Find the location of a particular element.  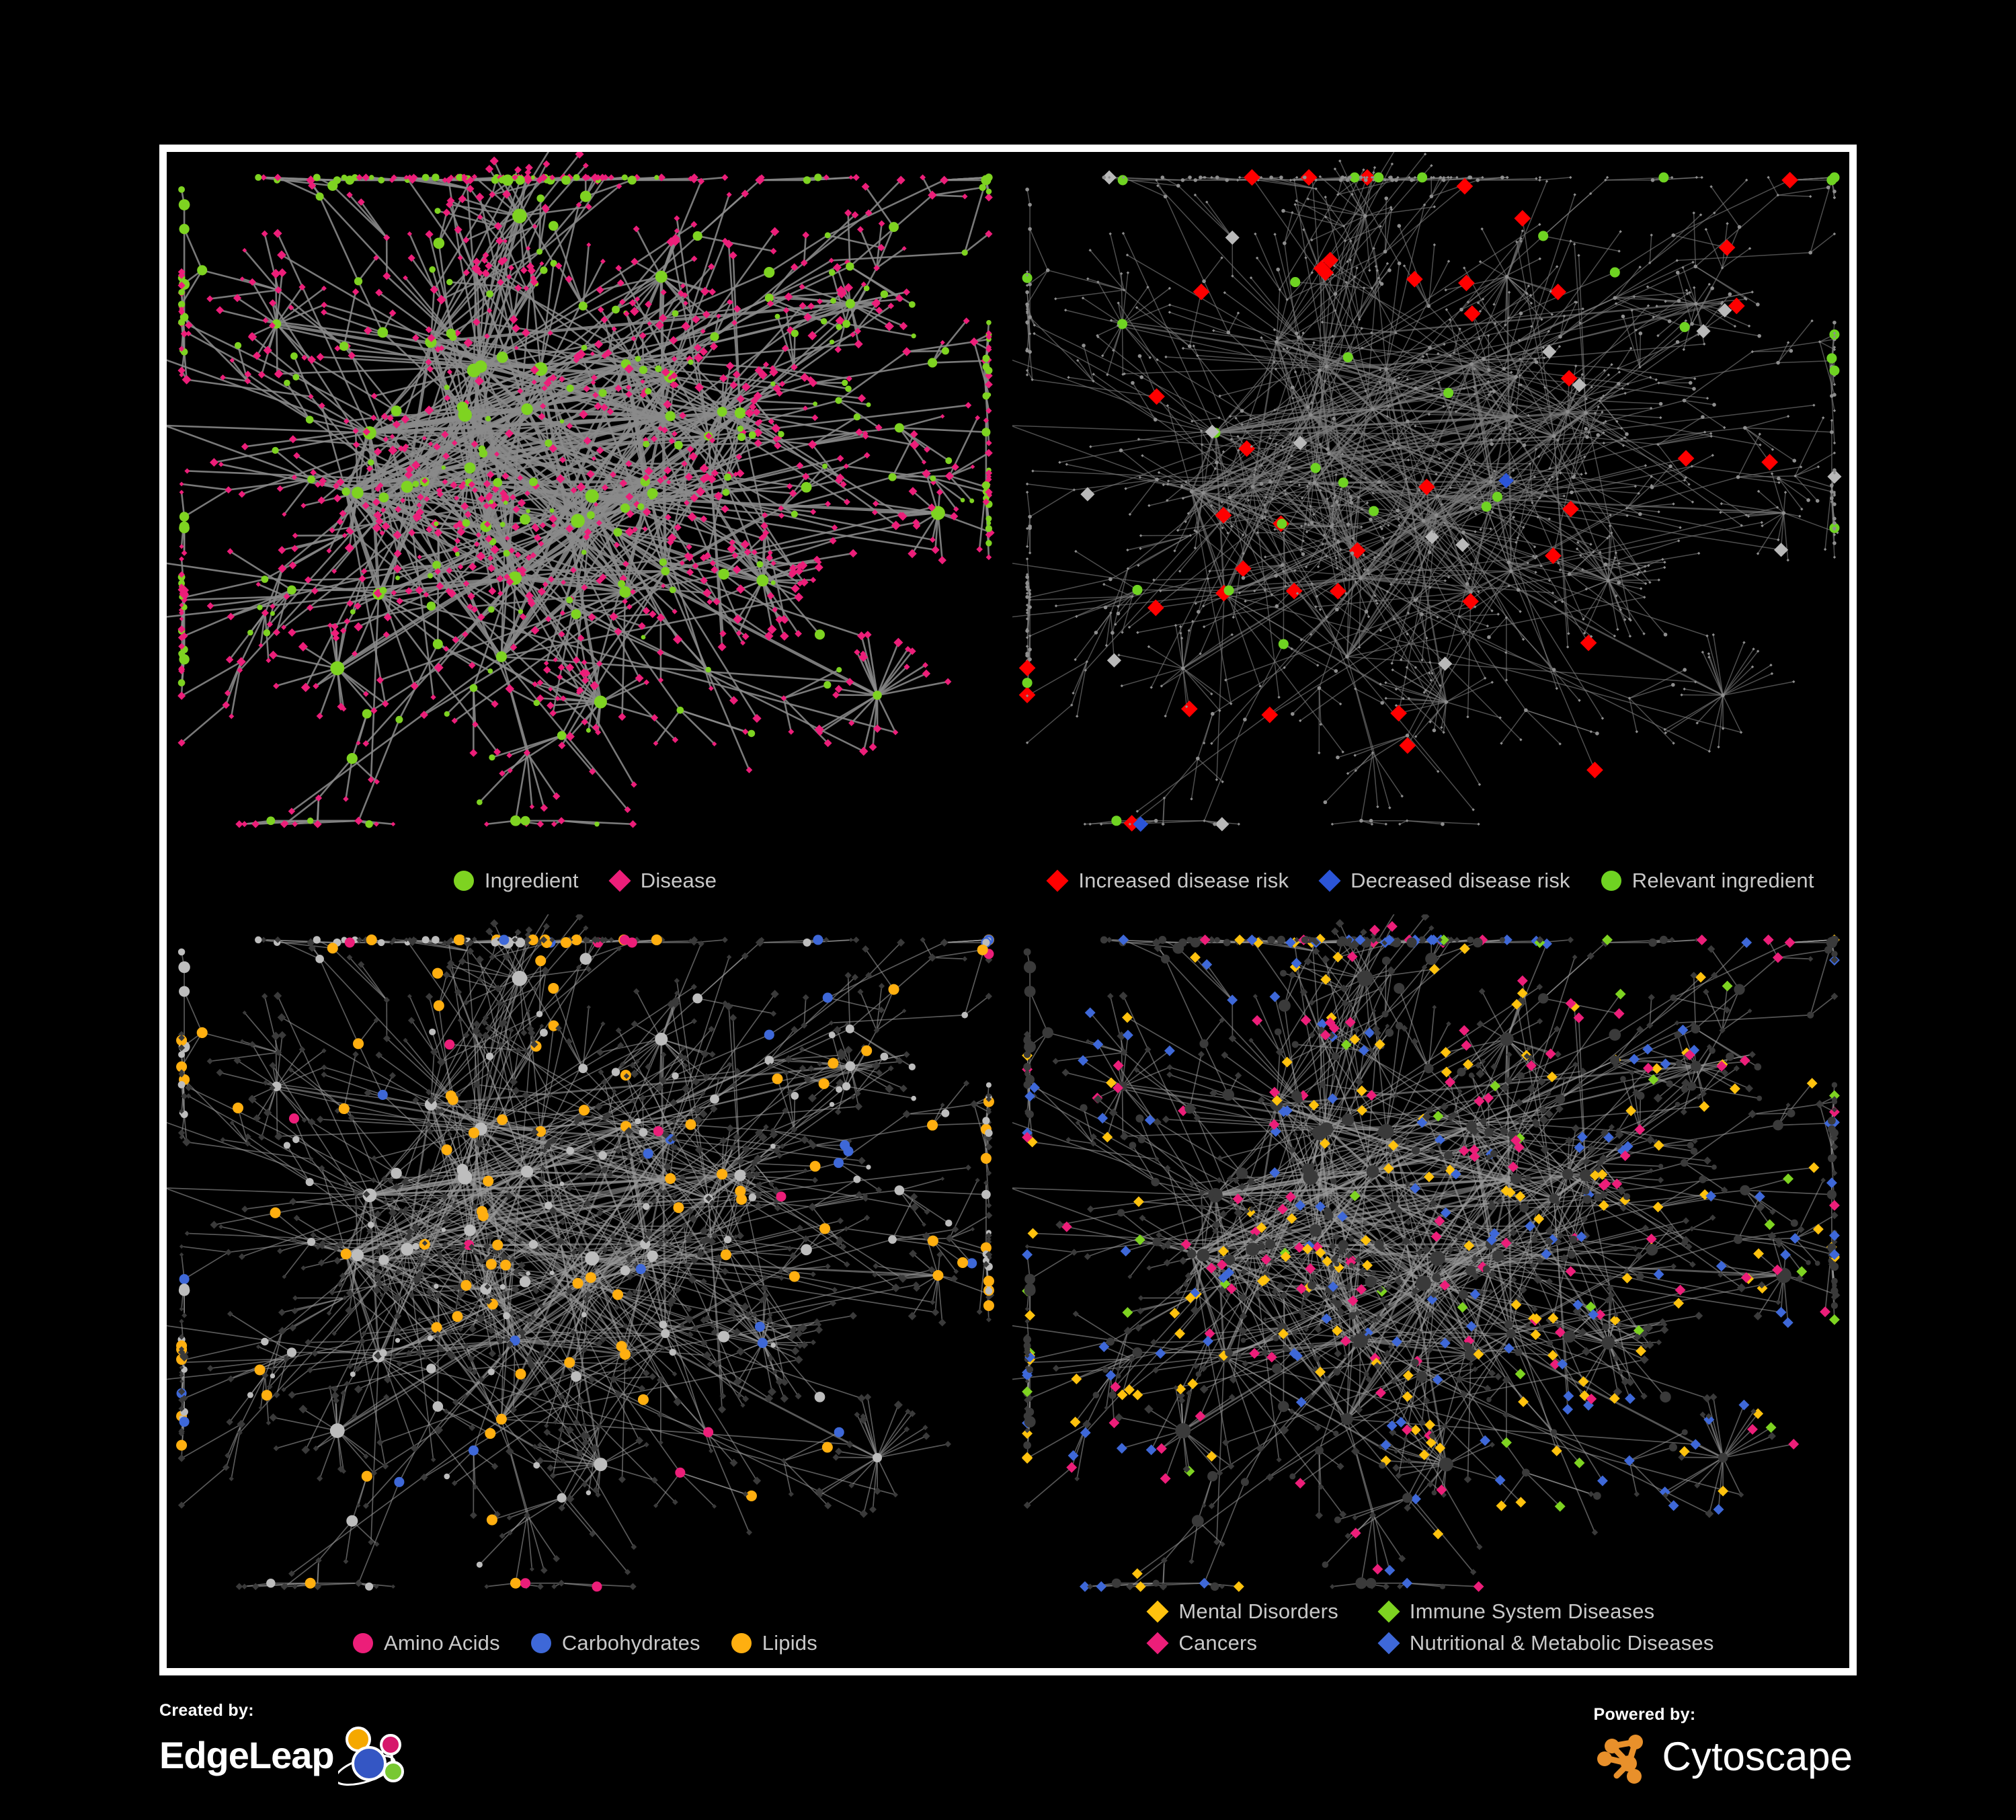

legend-label: Ingredient is located at coordinates (531, 880).